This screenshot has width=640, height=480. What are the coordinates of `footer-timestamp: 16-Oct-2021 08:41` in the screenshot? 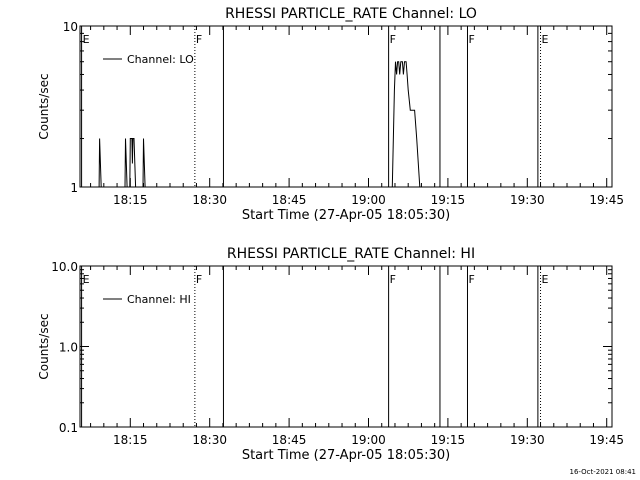 It's located at (603, 472).